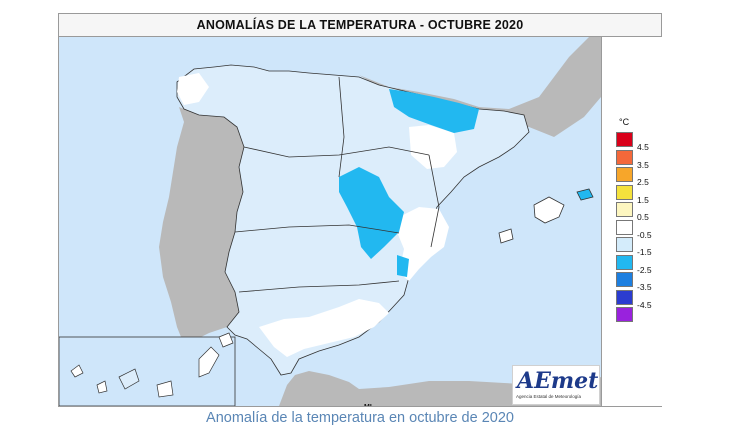  What do you see at coordinates (644, 304) in the screenshot?
I see `legend-label: -4.5` at bounding box center [644, 304].